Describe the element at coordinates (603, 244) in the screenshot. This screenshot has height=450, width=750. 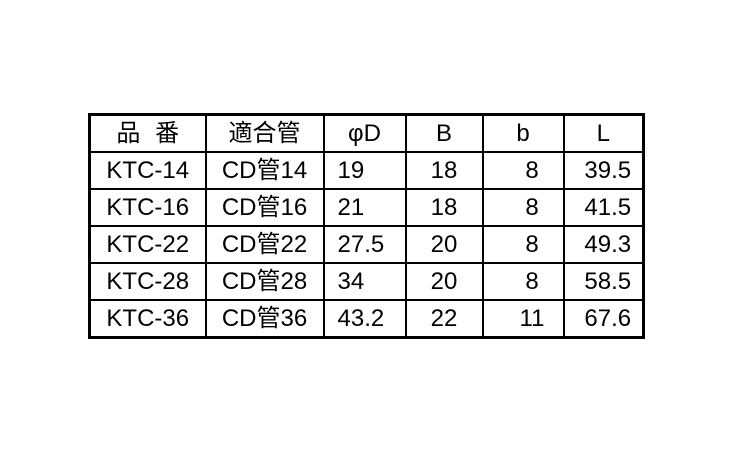
I see `cell-length: 49.3` at that location.